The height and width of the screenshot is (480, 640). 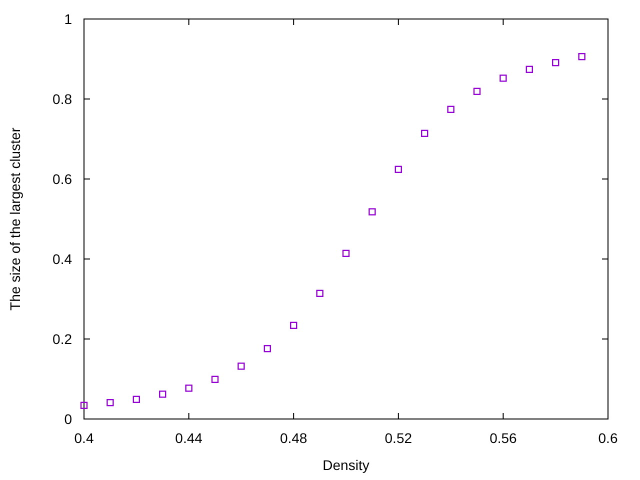 I want to click on y-tick-label: 0.4, so click(x=62, y=258).